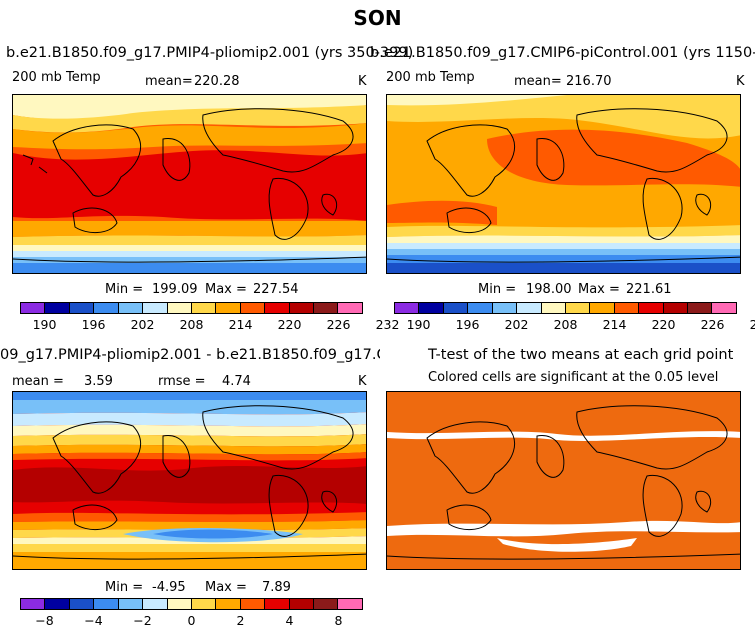 The width and height of the screenshot is (755, 628). What do you see at coordinates (563, 184) in the screenshot?
I see `panel2-map` at bounding box center [563, 184].